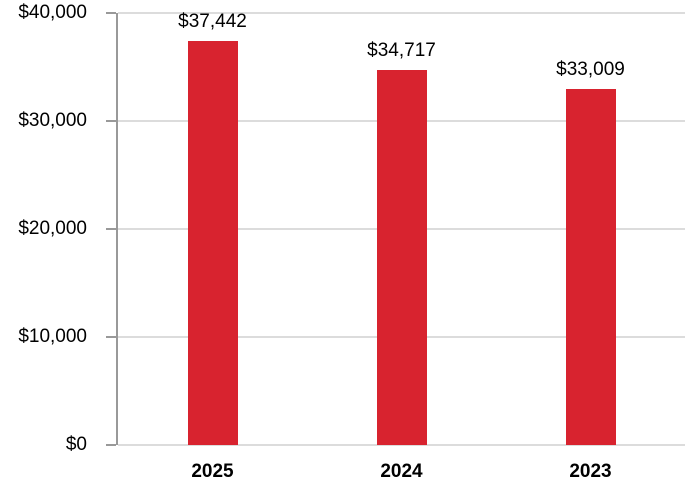  What do you see at coordinates (52, 120) in the screenshot?
I see `y-tick-label: $30,000` at bounding box center [52, 120].